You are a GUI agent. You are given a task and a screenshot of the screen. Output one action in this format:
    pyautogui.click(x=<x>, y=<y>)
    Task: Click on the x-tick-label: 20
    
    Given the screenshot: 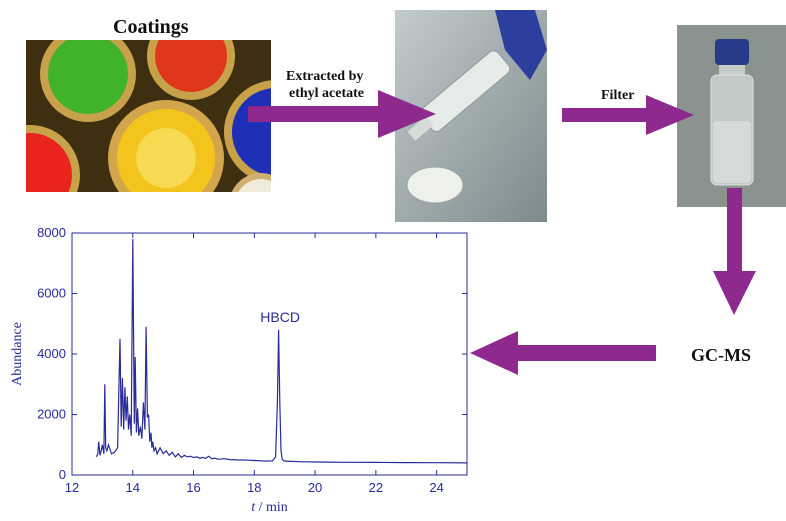 What is the action you would take?
    pyautogui.click(x=315, y=487)
    